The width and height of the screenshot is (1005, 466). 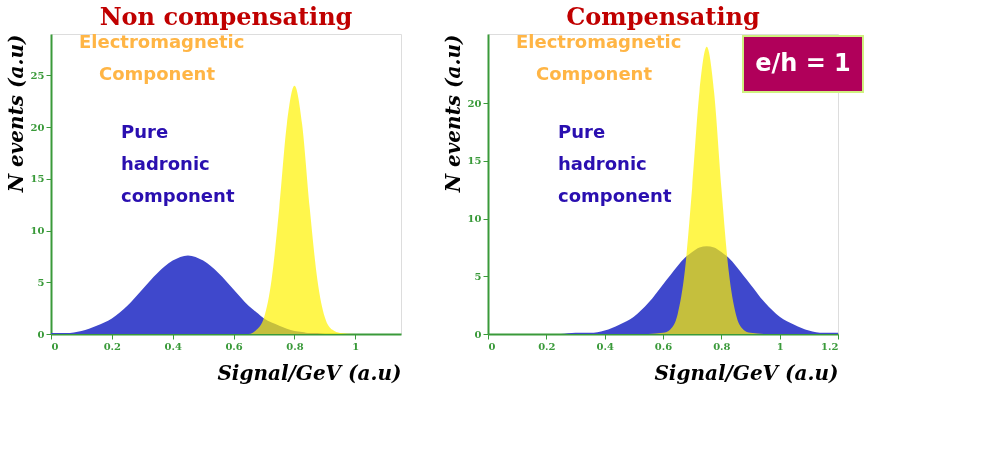 I want to click on chart-title: Compensating, so click(x=663, y=16).